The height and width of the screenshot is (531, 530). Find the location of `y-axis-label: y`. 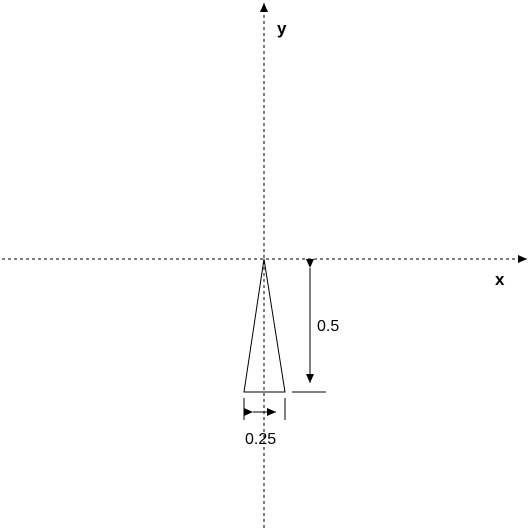

y-axis-label: y is located at coordinates (282, 28).